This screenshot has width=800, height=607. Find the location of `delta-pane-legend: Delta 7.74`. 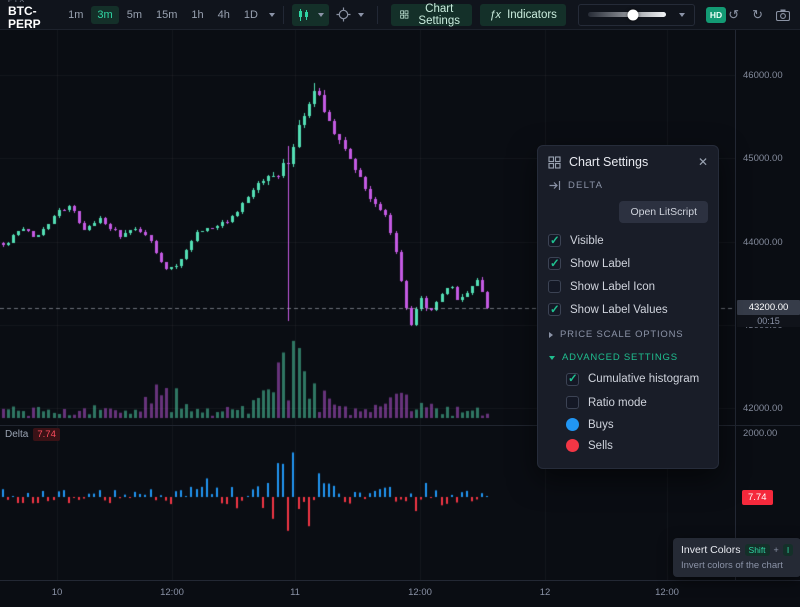

delta-pane-legend: Delta 7.74 is located at coordinates (32, 434).